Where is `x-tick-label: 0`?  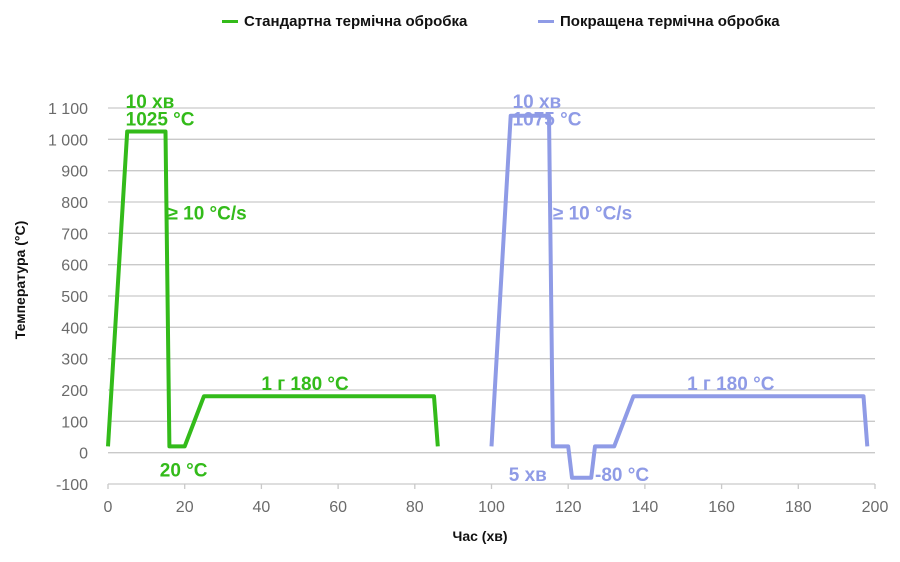 x-tick-label: 0 is located at coordinates (108, 507).